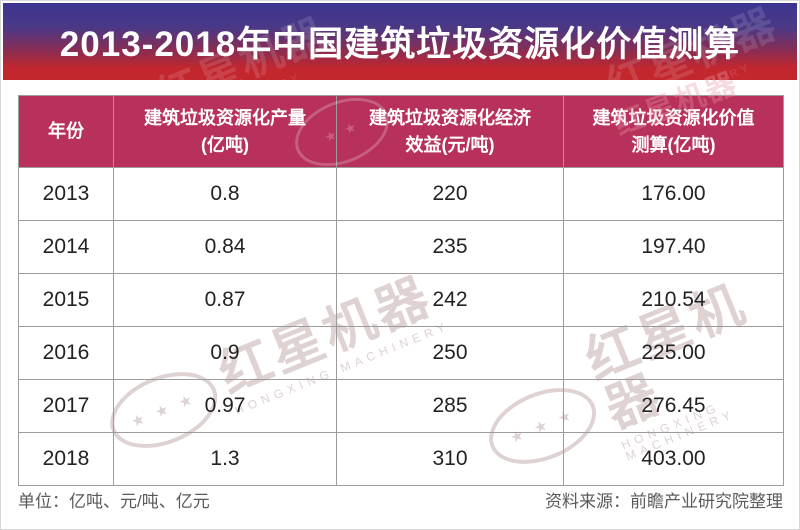 The width and height of the screenshot is (800, 530). I want to click on cell-year: 2014, so click(66, 247).